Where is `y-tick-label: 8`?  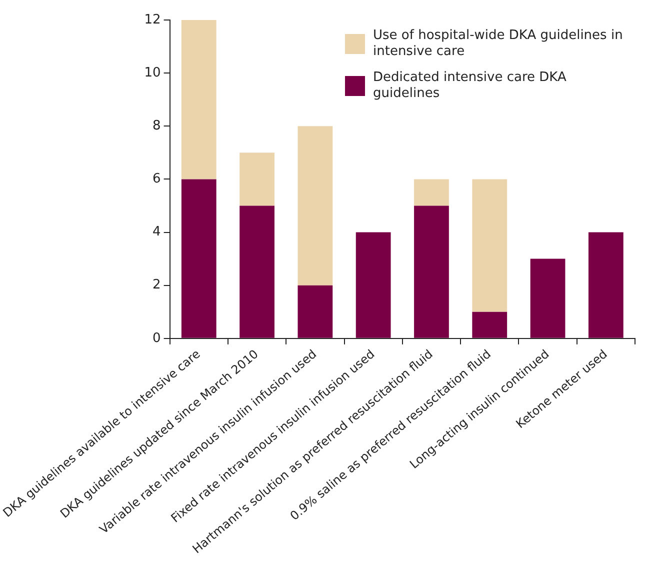 y-tick-label: 8 is located at coordinates (156, 126).